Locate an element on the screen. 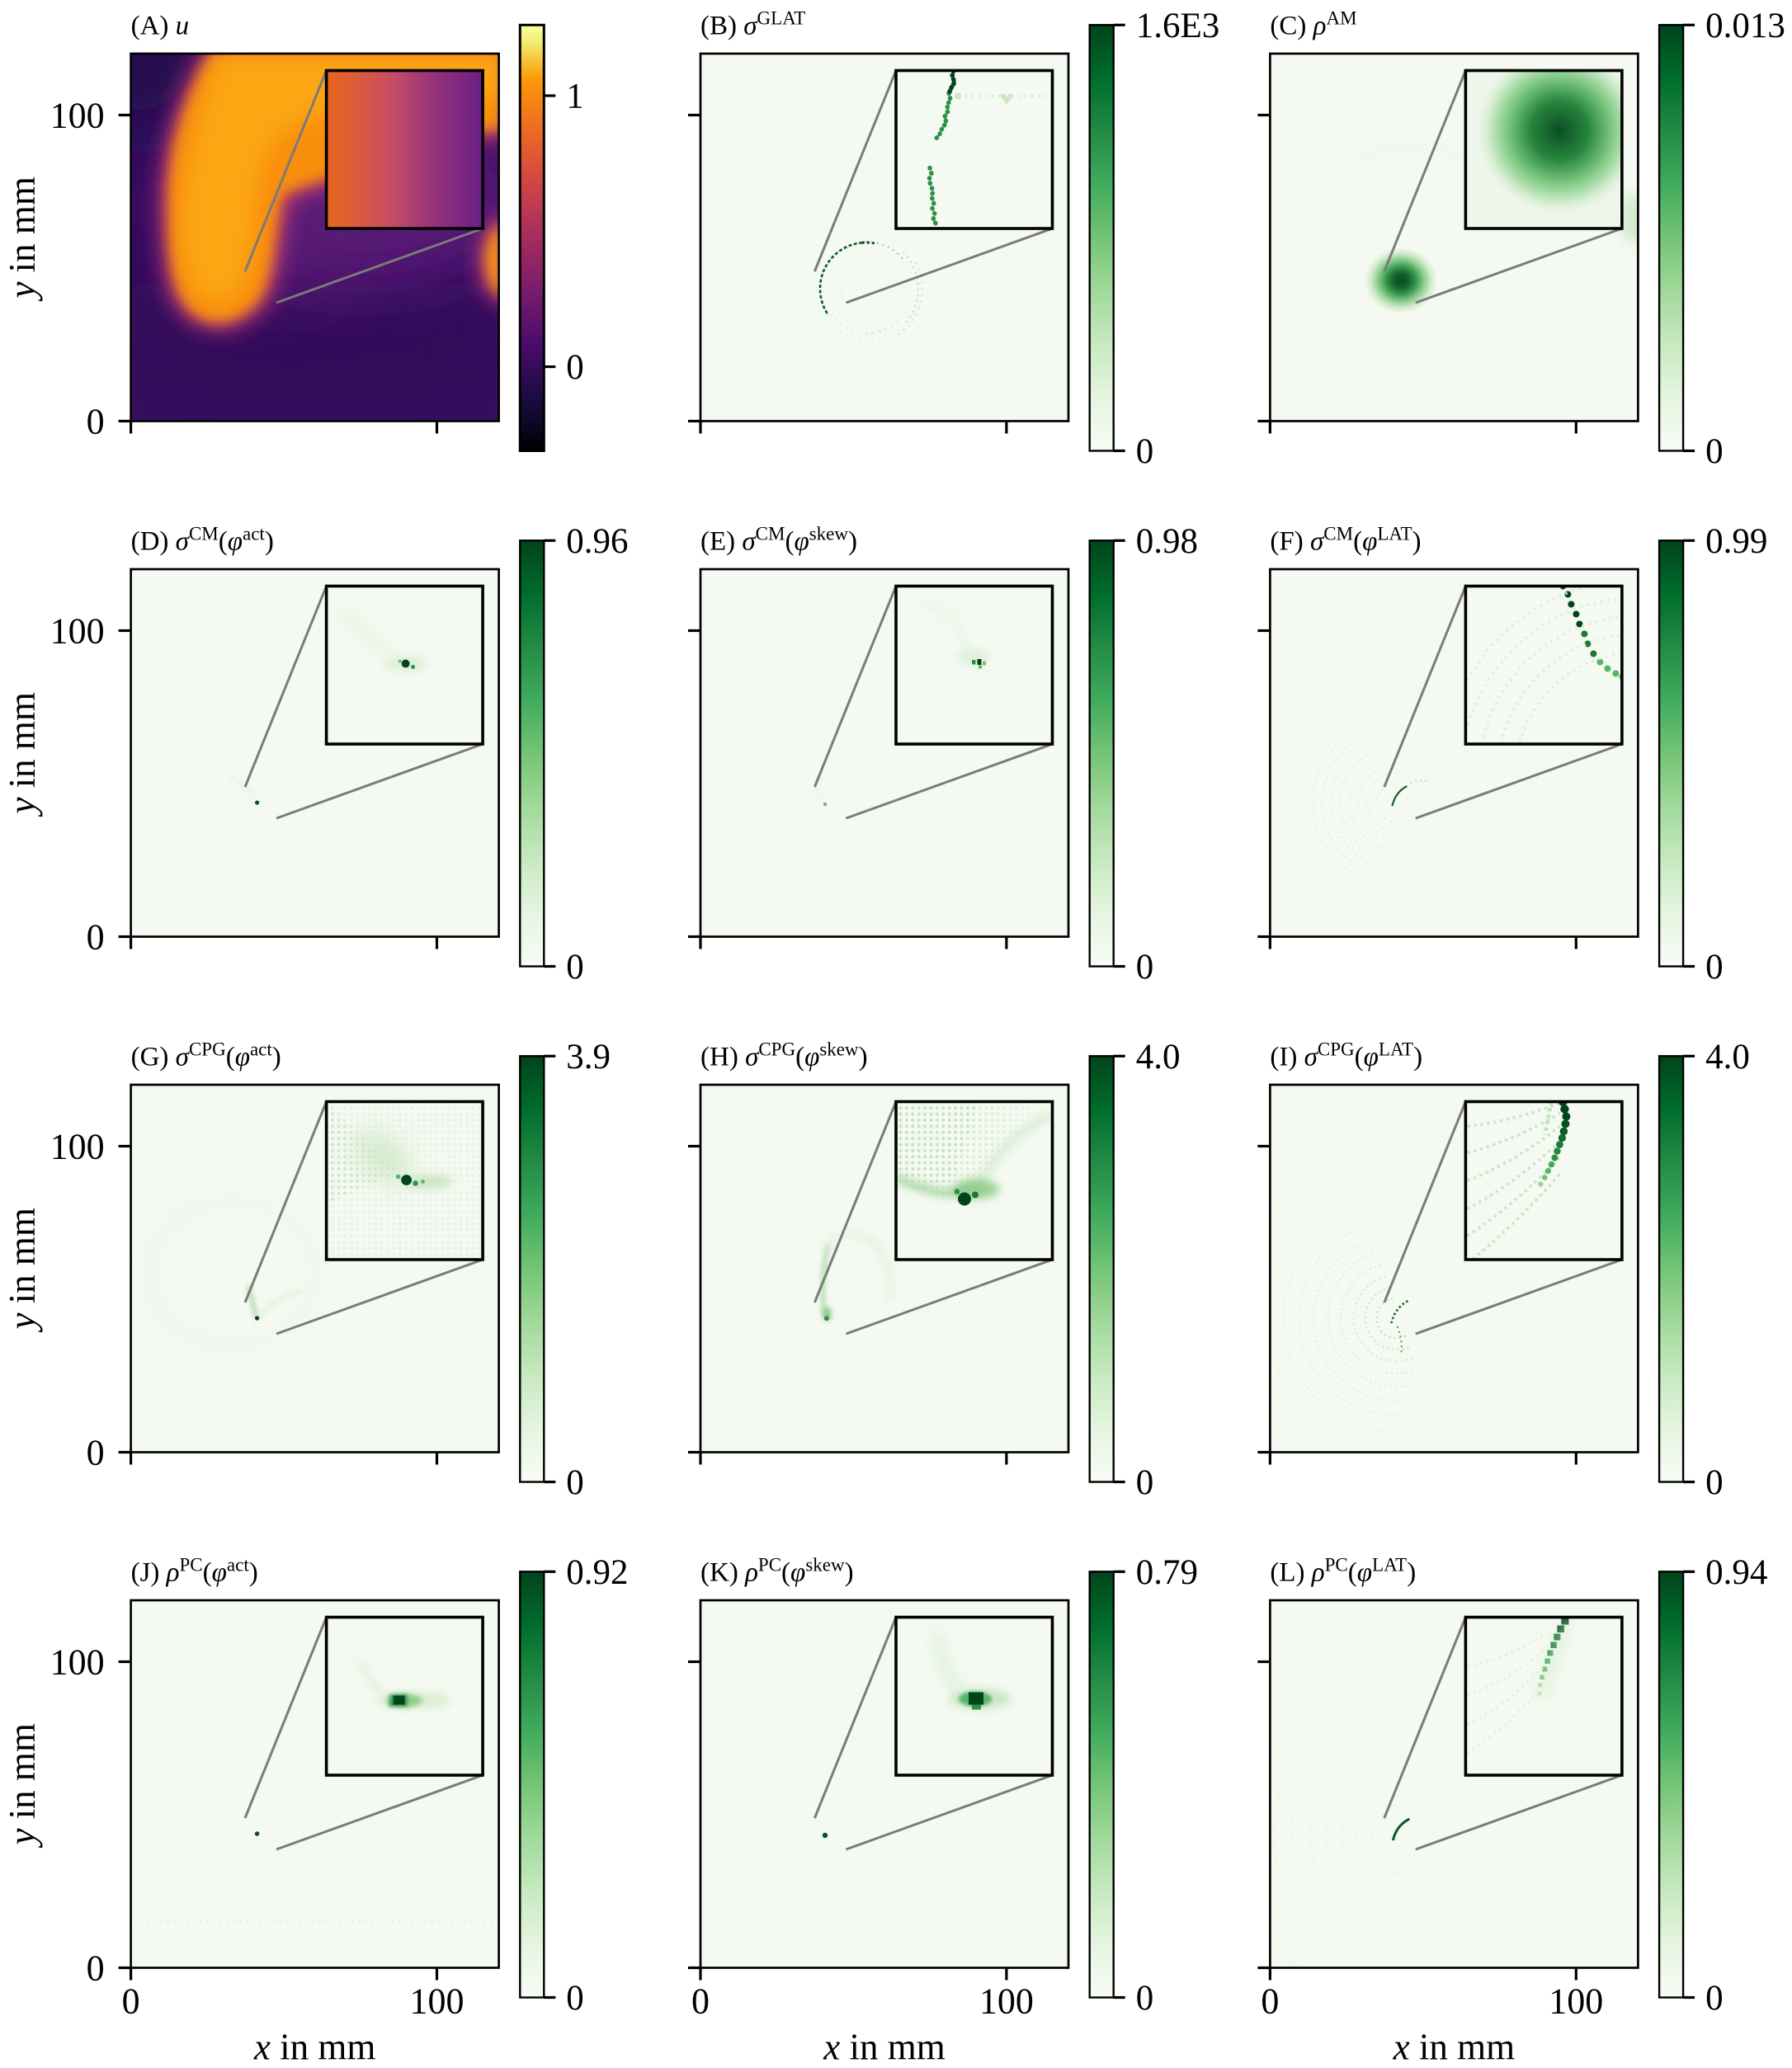 The width and height of the screenshot is (1792, 2068). svg-text: 0.99 is located at coordinates (1736, 541).